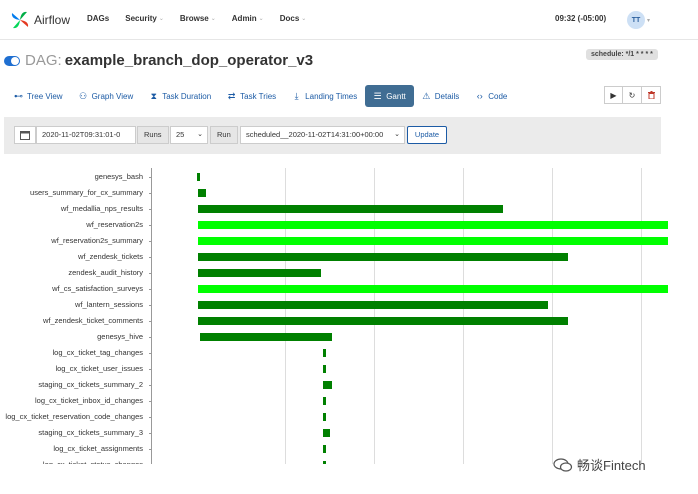  I want to click on brand: Airflow, so click(40, 20).